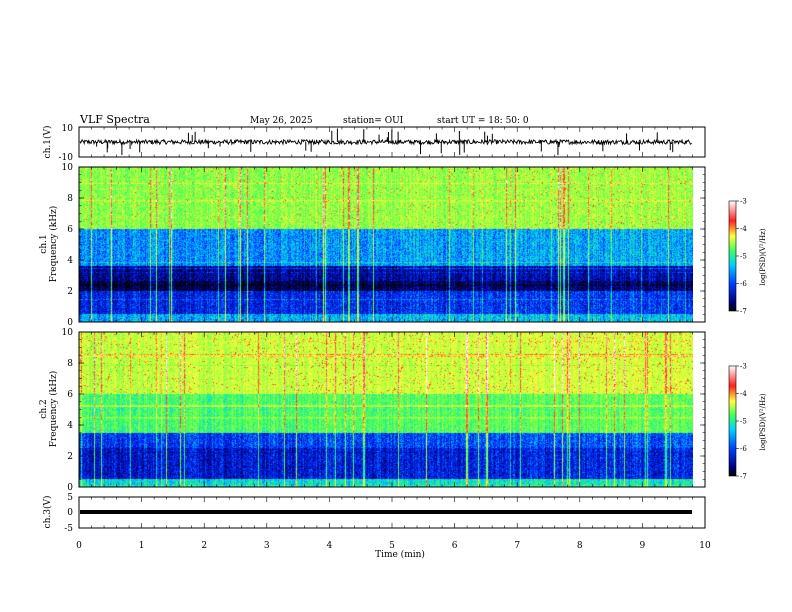 This screenshot has height=612, width=792. Describe the element at coordinates (66, 158) in the screenshot. I see `ch1-wave-ytick-bottom: -10` at that location.